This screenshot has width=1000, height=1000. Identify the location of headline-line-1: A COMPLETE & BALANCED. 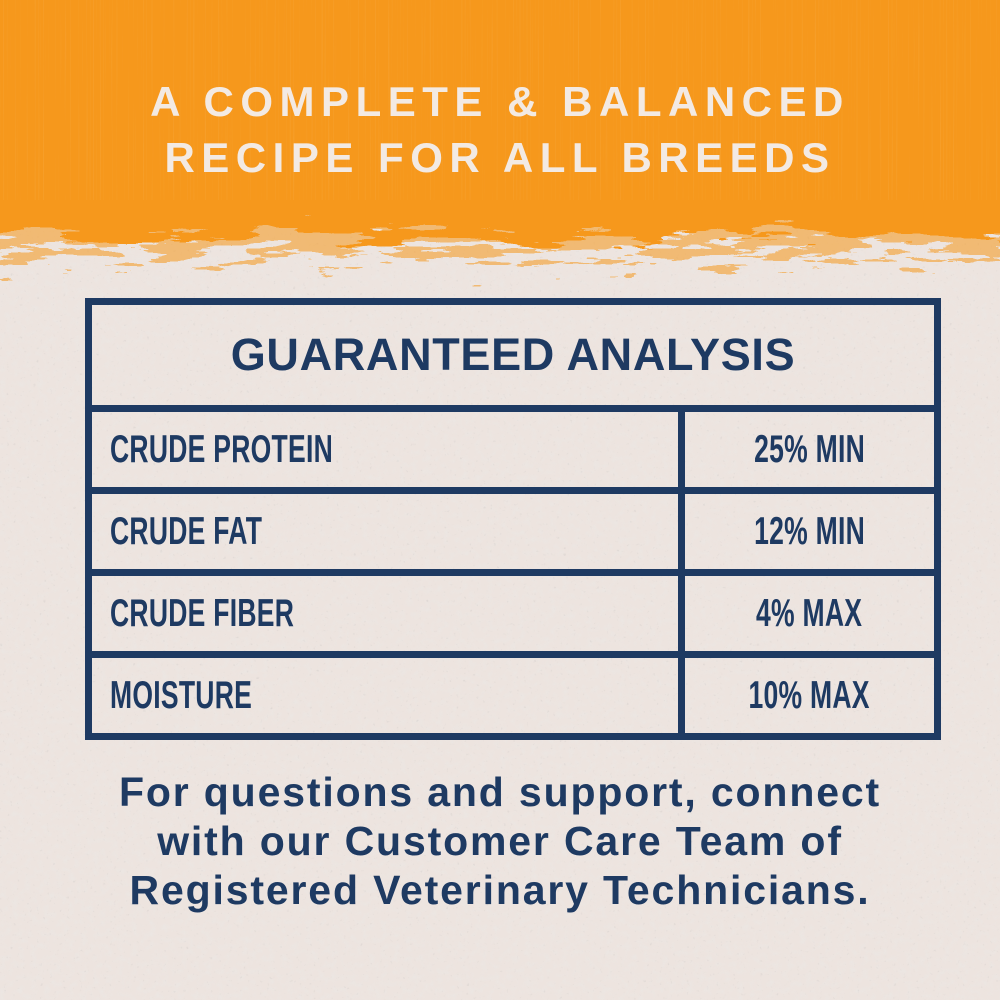
(500, 101).